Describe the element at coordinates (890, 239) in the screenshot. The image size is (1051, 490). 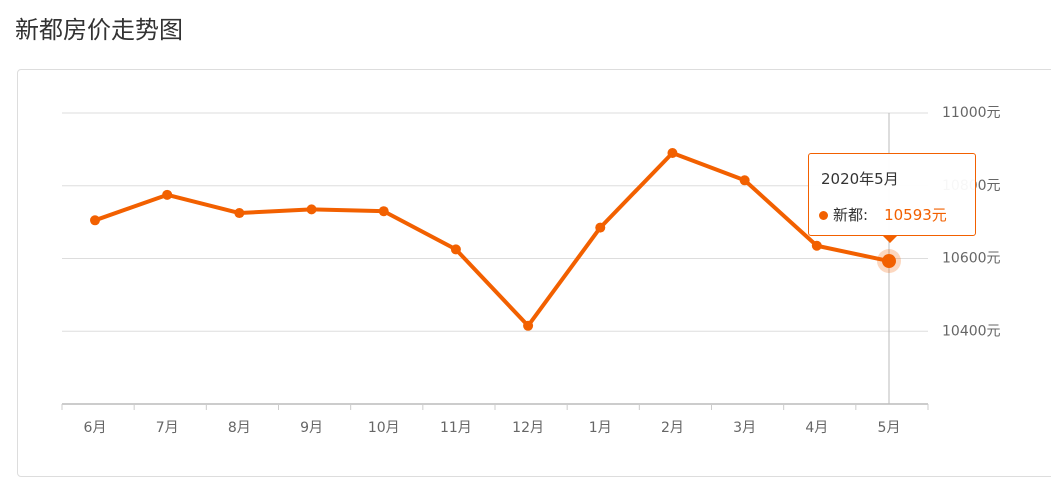
I see `tooltip-arrow` at that location.